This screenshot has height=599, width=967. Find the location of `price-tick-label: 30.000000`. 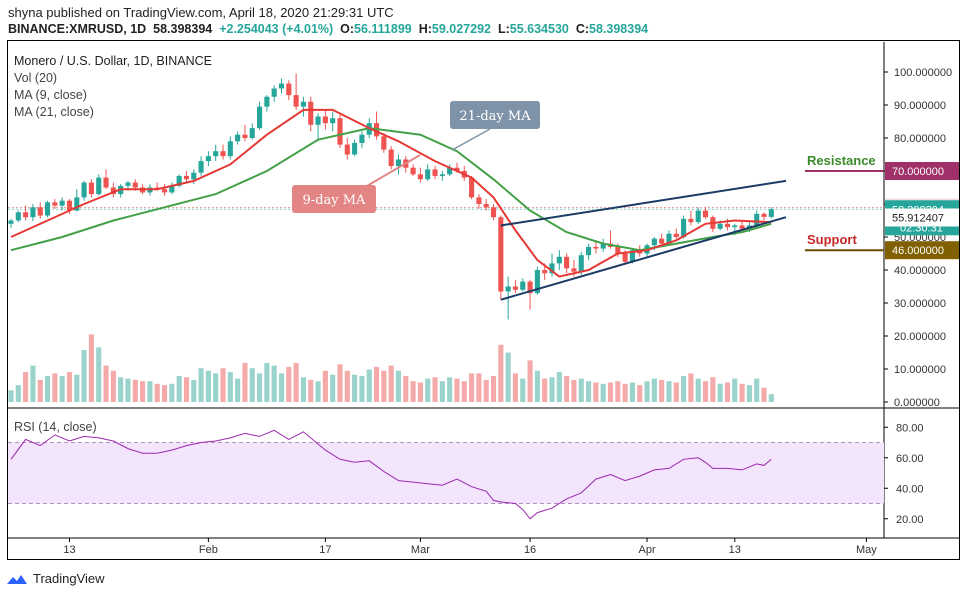

price-tick-label: 30.000000 is located at coordinates (920, 304).